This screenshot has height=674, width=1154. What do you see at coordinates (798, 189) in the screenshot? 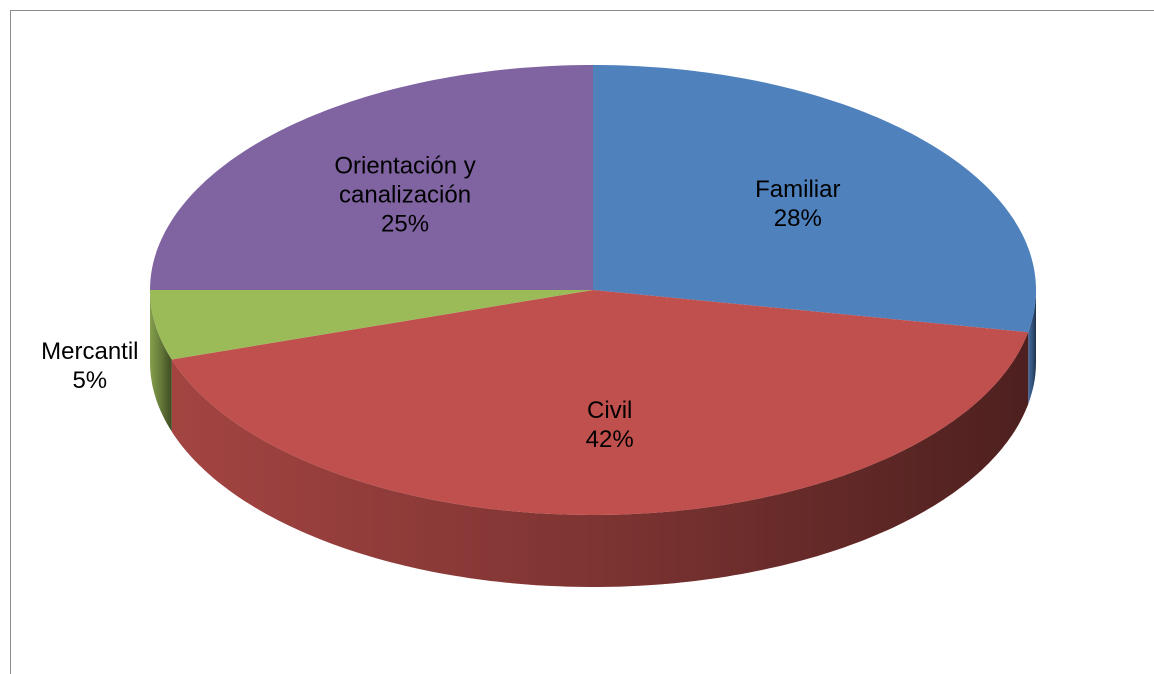
I see `label-category: Familiar` at bounding box center [798, 189].